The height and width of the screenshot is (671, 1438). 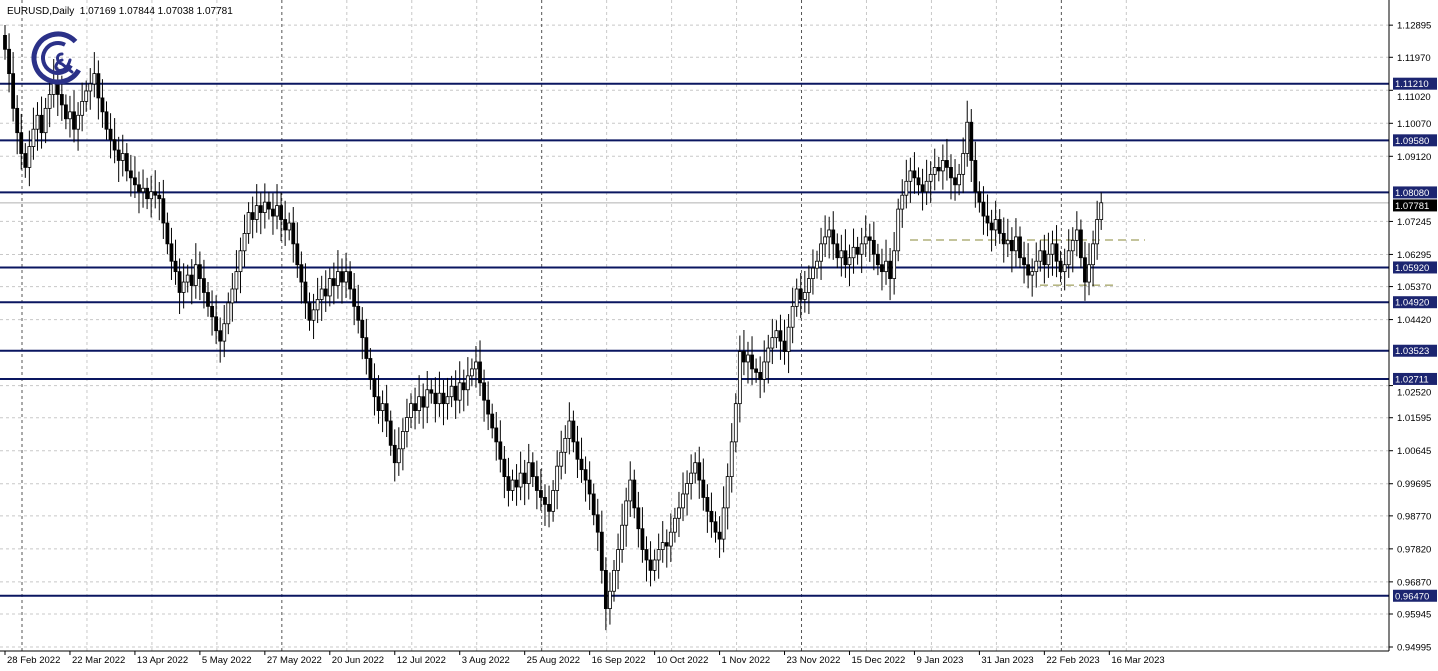 I want to click on x-tick-label: 1 Nov 2022, so click(x=746, y=660).